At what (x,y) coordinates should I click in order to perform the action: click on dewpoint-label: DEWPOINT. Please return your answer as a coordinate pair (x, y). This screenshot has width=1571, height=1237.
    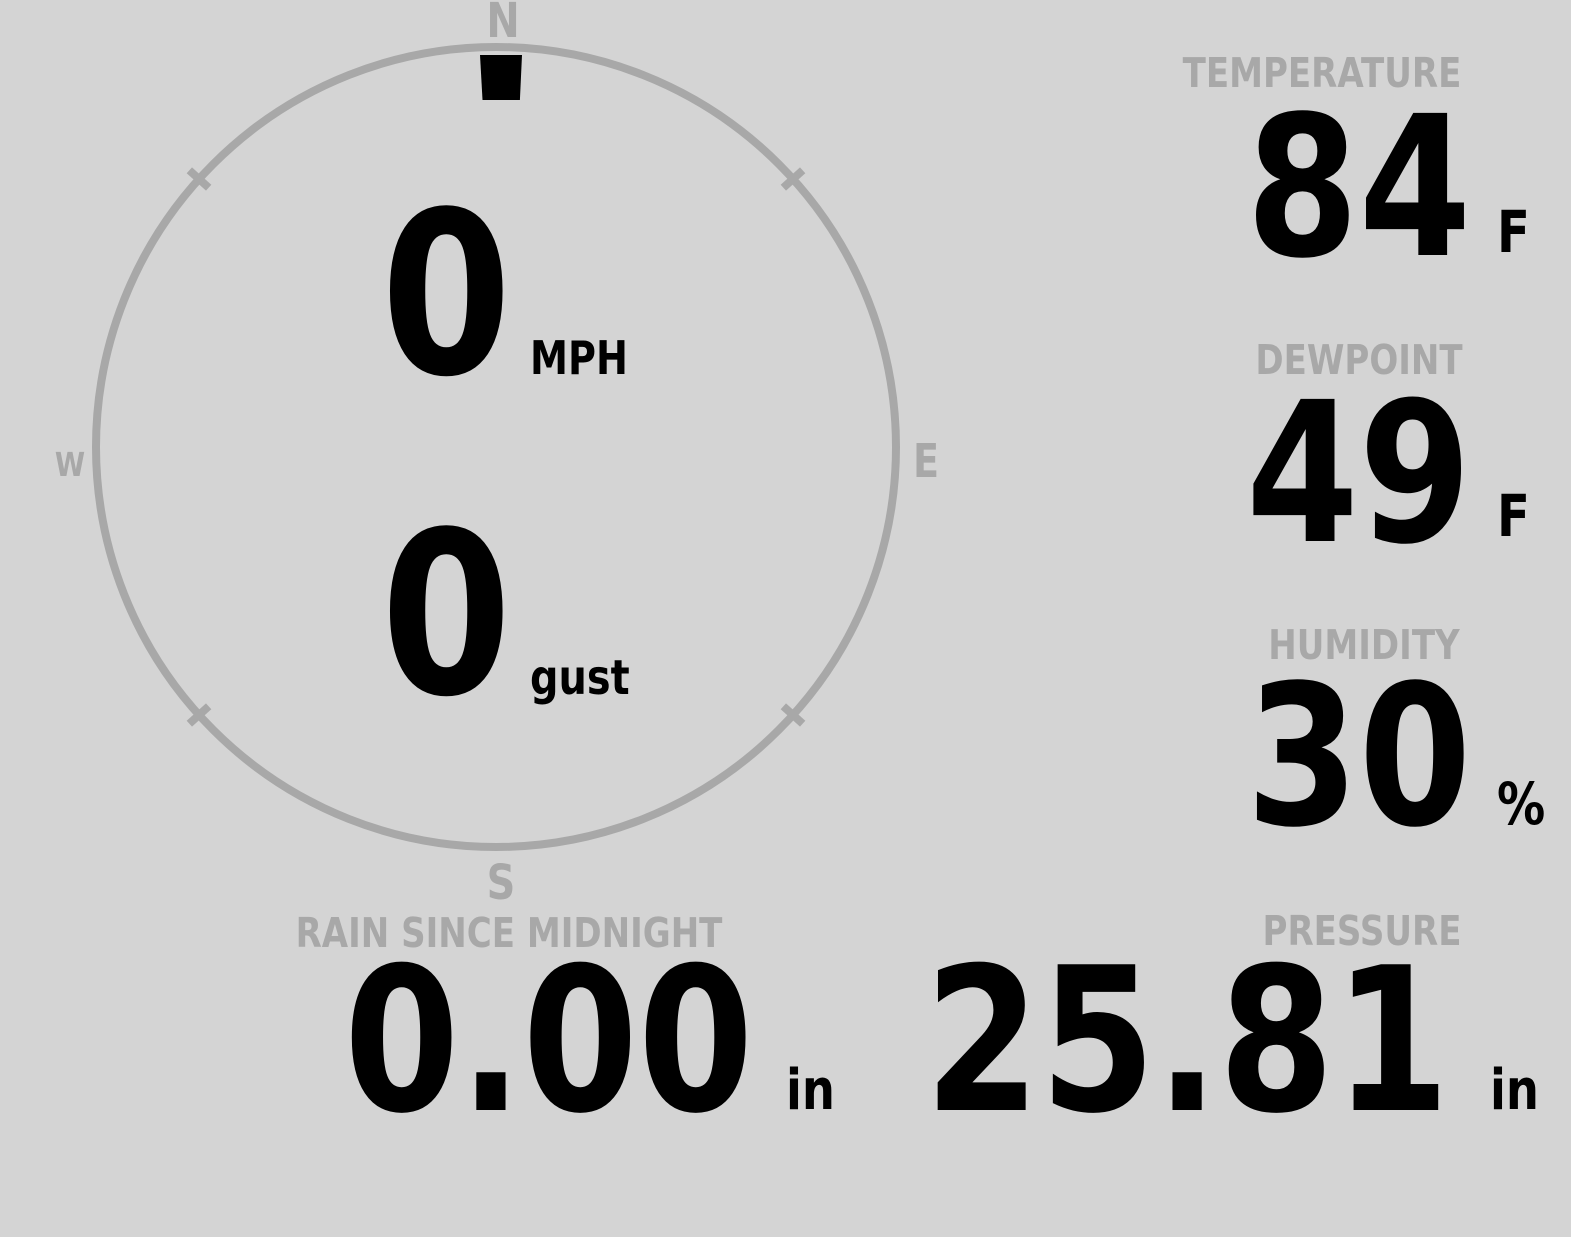
    Looking at the image, I should click on (1359, 360).